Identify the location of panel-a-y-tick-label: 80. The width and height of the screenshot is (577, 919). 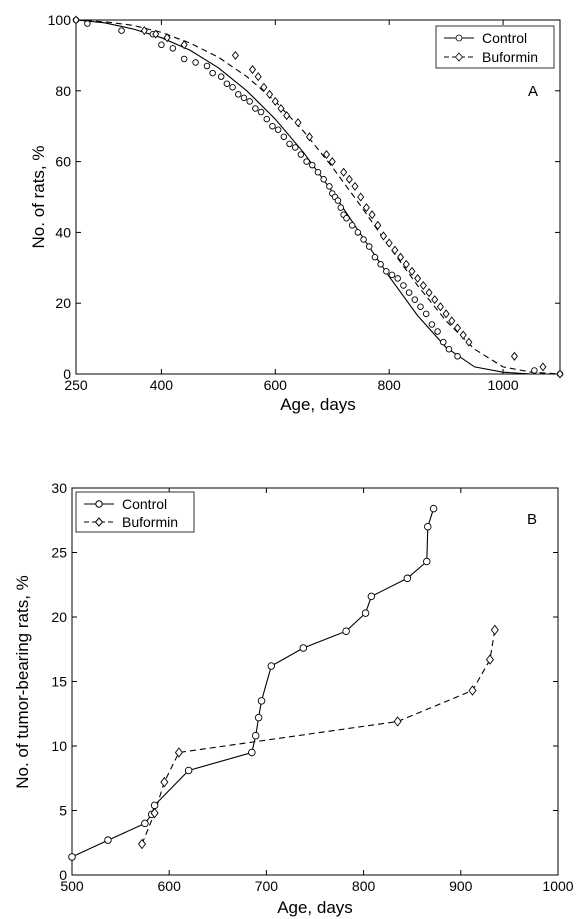
(63, 91).